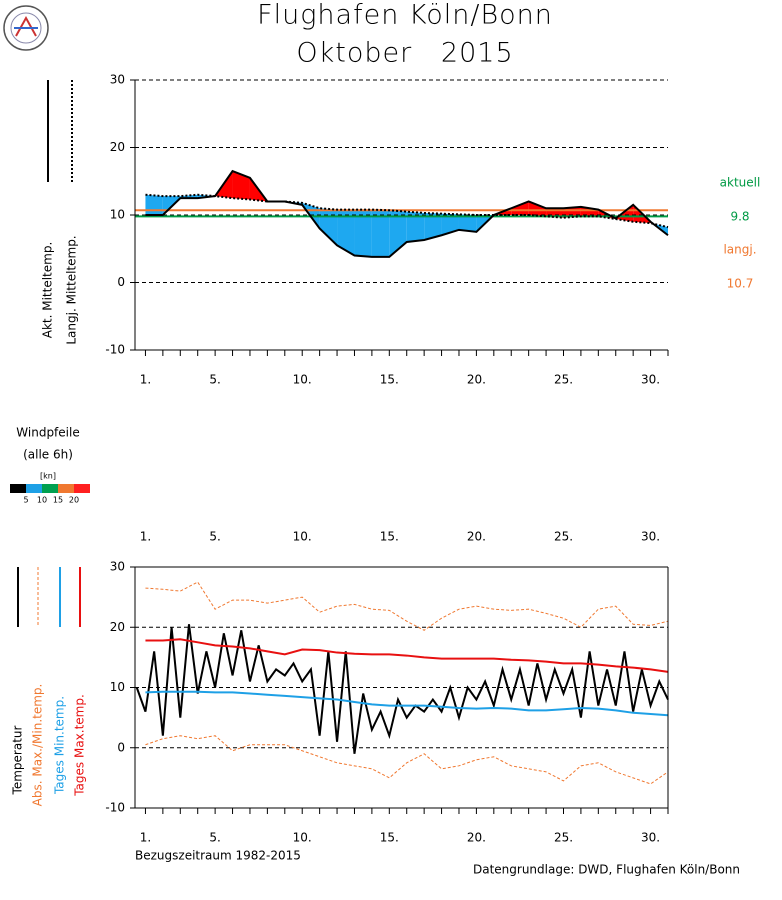 Image resolution: width=782 pixels, height=900 pixels. I want to click on scale-tick-label: 20, so click(74, 500).